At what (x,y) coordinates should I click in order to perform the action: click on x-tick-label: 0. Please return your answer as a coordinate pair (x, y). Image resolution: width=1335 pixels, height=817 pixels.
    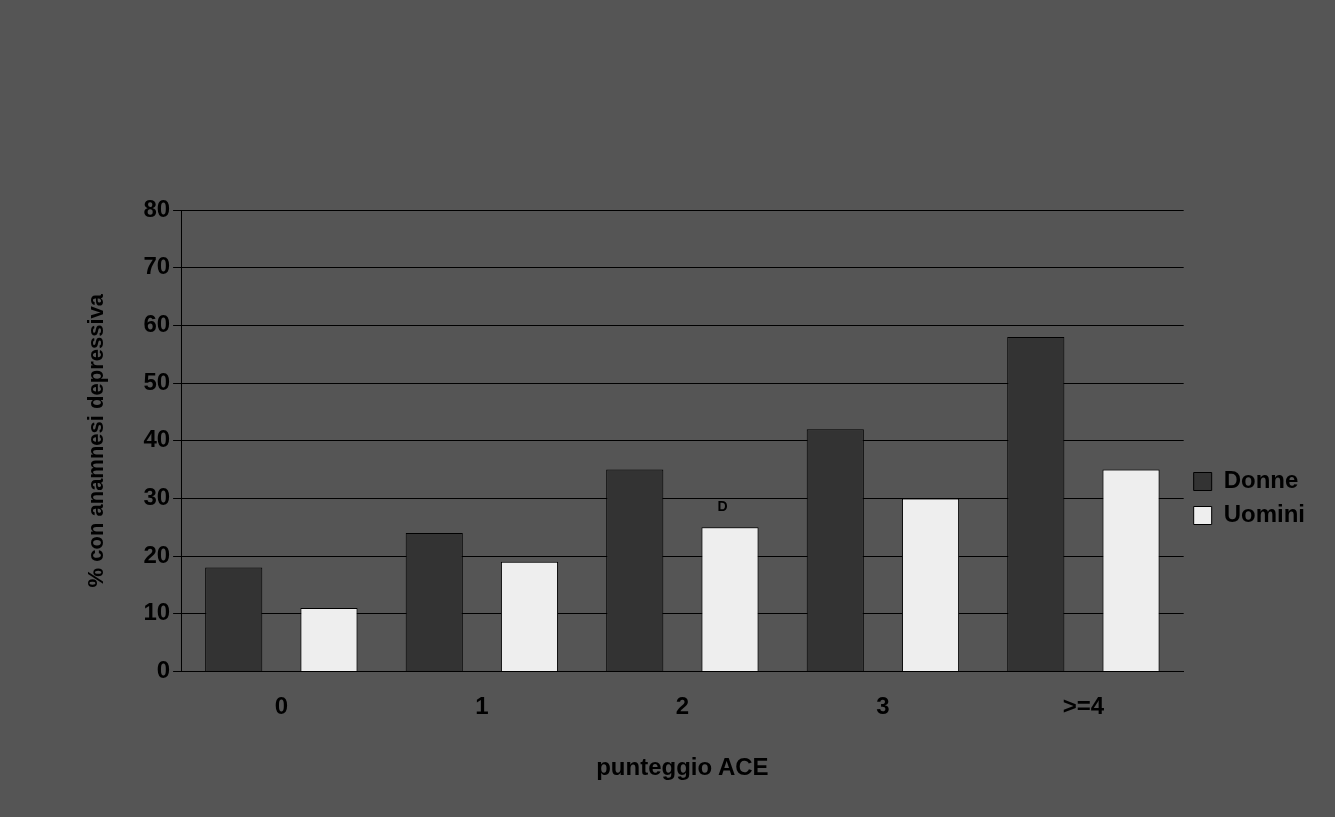
    Looking at the image, I should click on (281, 706).